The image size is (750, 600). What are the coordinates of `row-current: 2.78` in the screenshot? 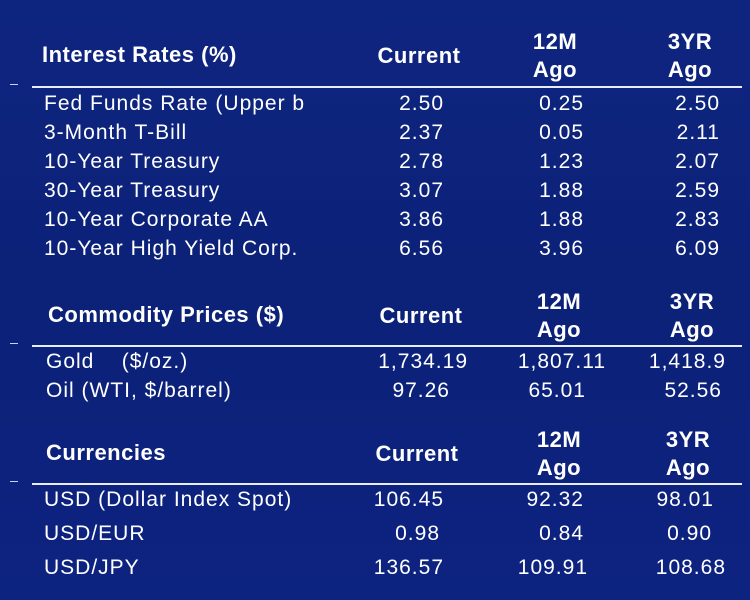 It's located at (421, 161).